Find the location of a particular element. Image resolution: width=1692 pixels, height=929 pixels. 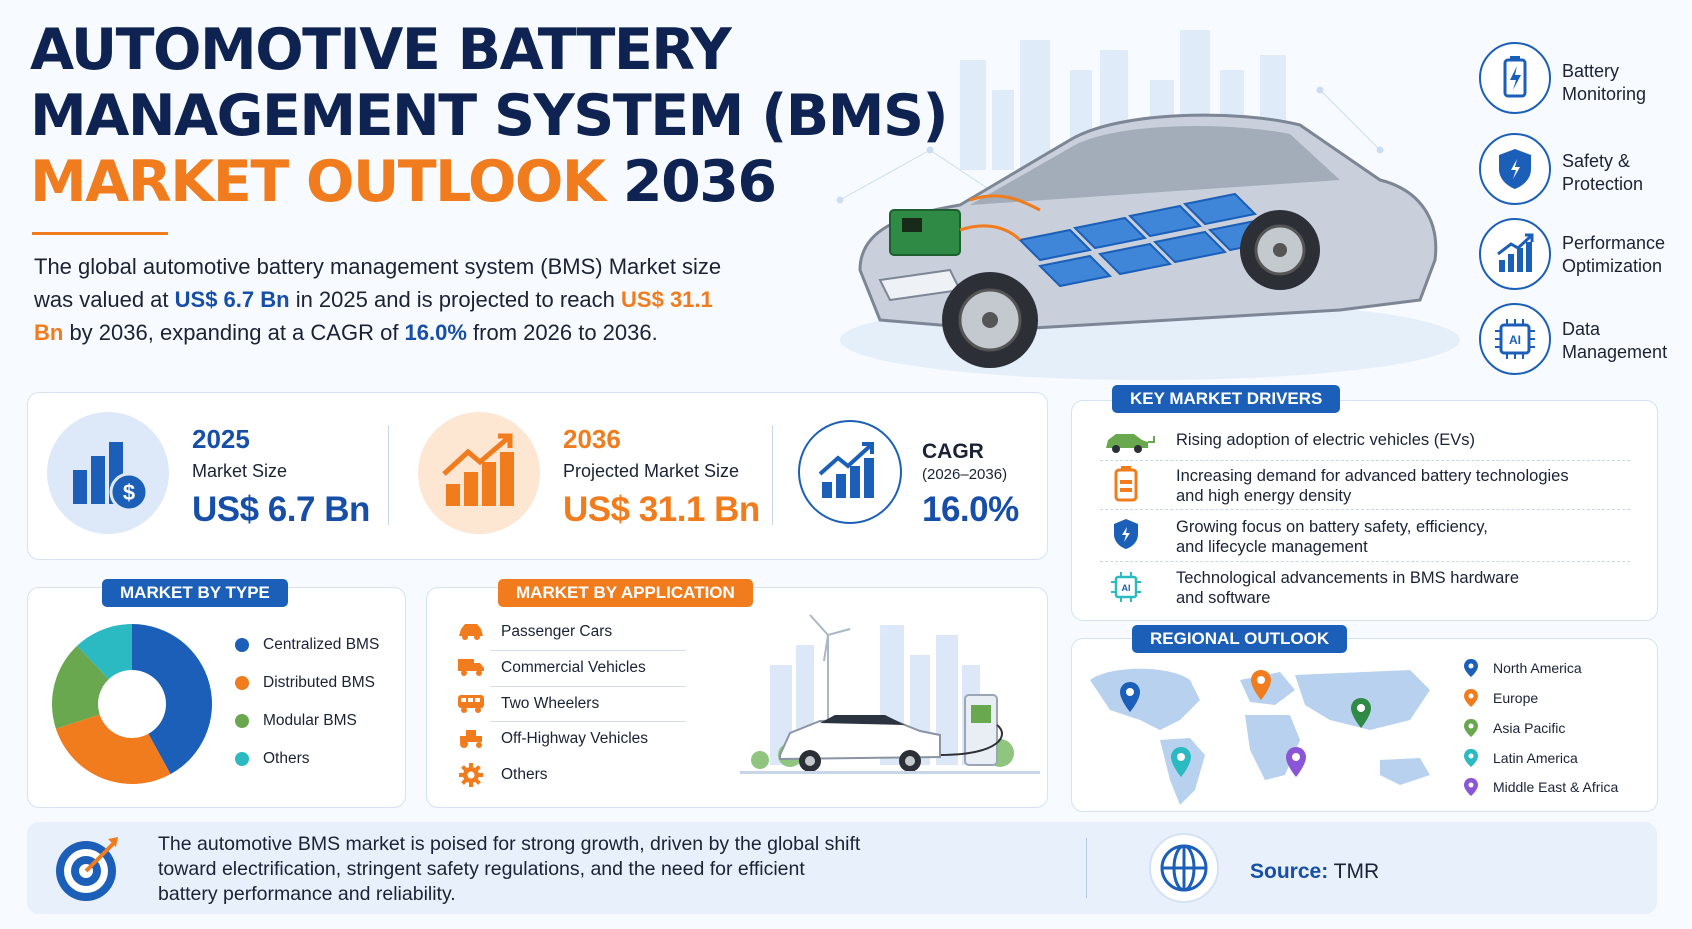

shield-icon is located at coordinates (1126, 534).